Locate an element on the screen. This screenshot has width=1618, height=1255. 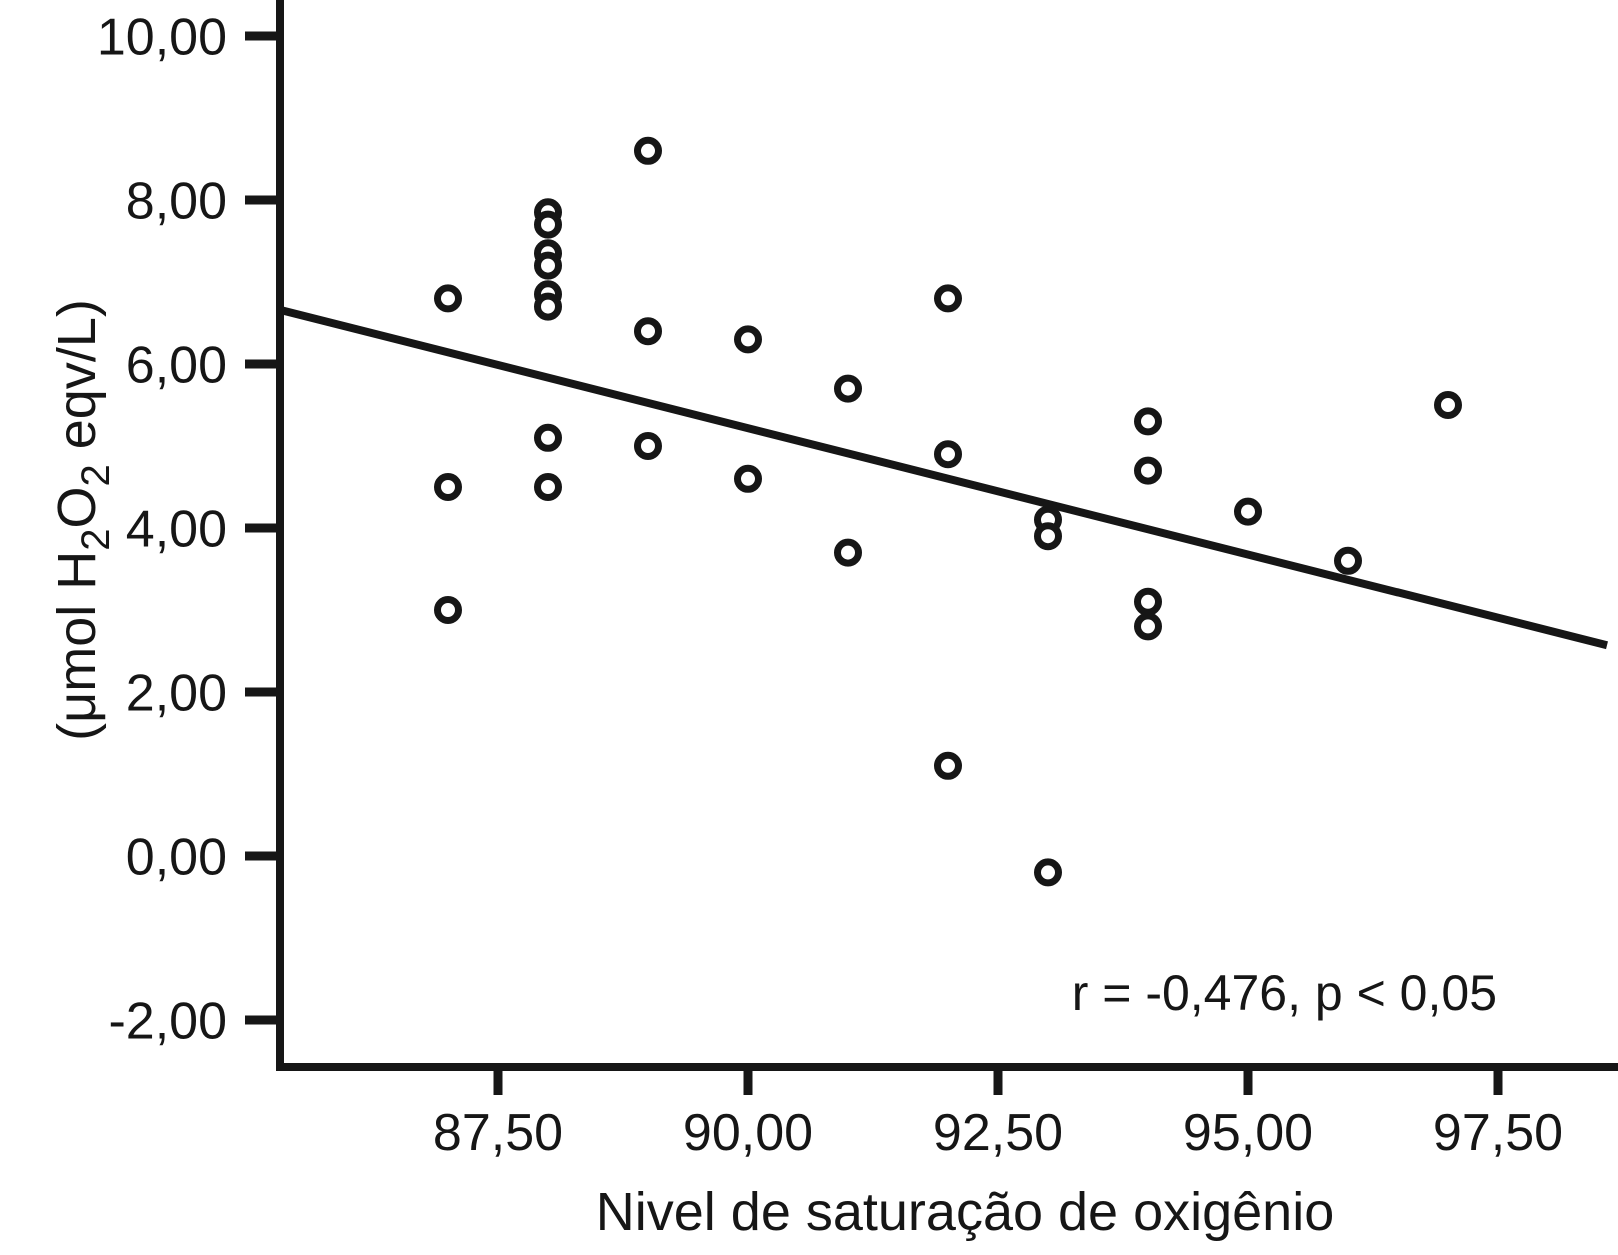
annotation-text: r = -0,476, p < 0,05 is located at coordinates (1284, 993).